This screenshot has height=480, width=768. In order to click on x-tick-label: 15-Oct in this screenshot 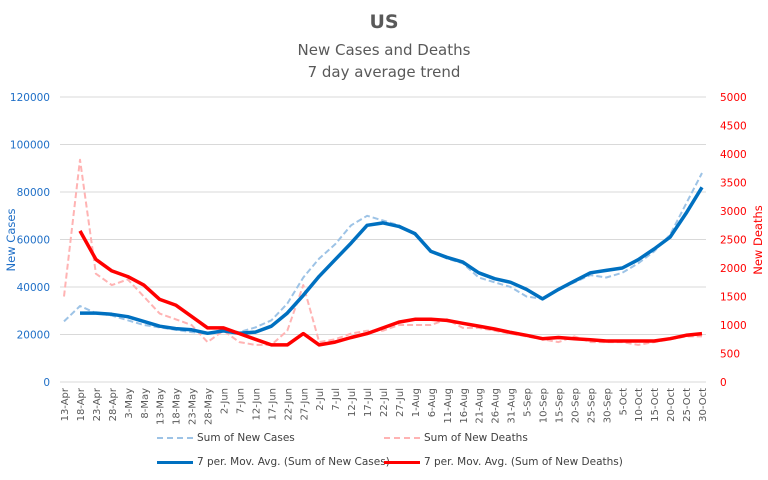, I will do `click(655, 405)`.